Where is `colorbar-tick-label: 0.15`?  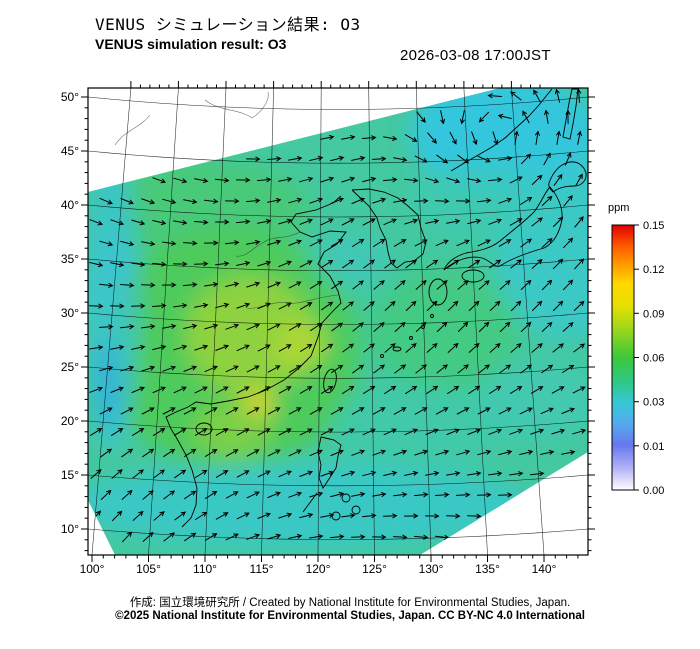
colorbar-tick-label: 0.15 is located at coordinates (653, 226).